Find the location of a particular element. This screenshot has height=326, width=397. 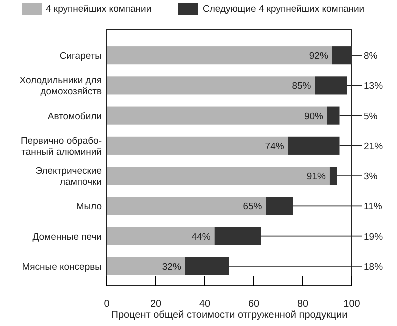

legend-label: Следующие 4 крупнейших компании is located at coordinates (284, 9).